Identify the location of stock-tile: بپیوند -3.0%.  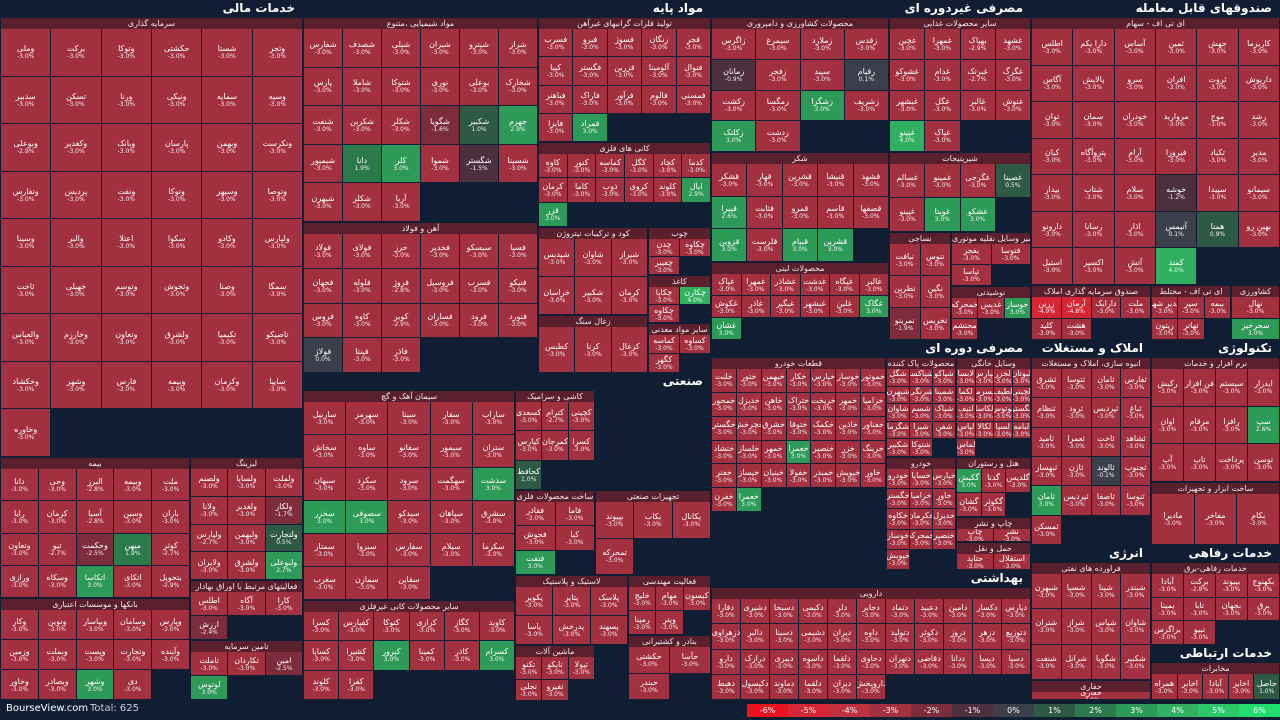
(615, 520).